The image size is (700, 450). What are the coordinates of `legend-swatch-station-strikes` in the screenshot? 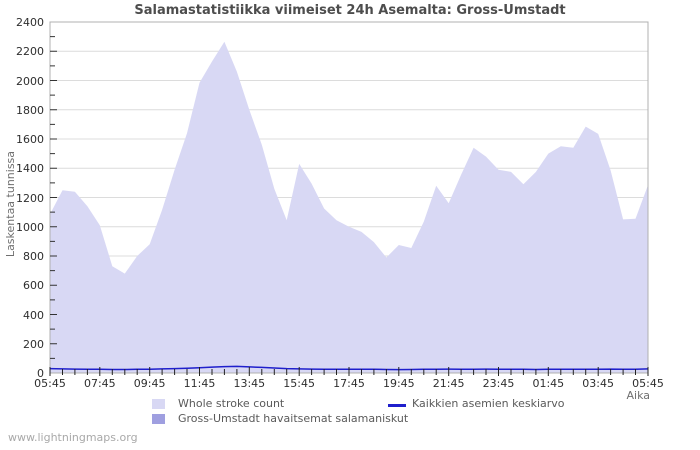 It's located at (158, 419).